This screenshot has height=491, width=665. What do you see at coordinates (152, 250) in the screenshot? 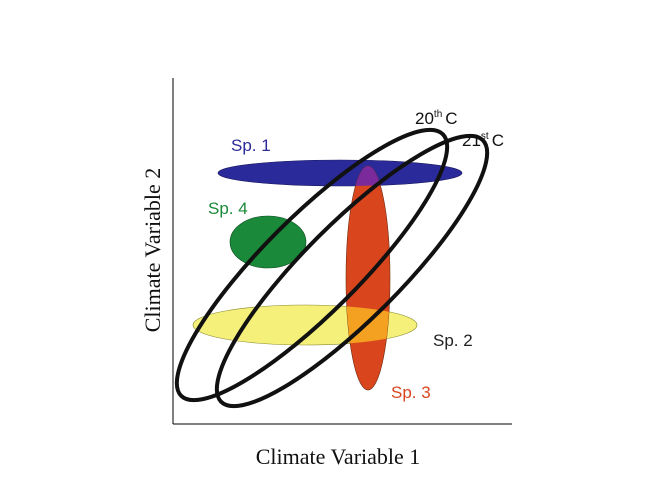
I see `y-axis-label: Climate Variable 2` at bounding box center [152, 250].